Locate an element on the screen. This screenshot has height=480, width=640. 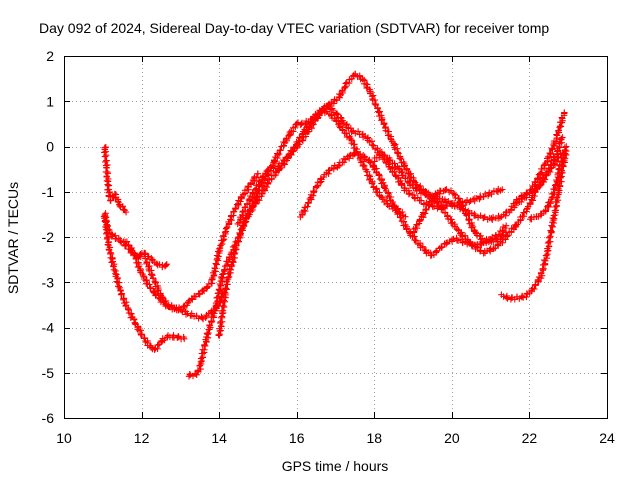
x-axis-title: GPS time / hours is located at coordinates (335, 466).